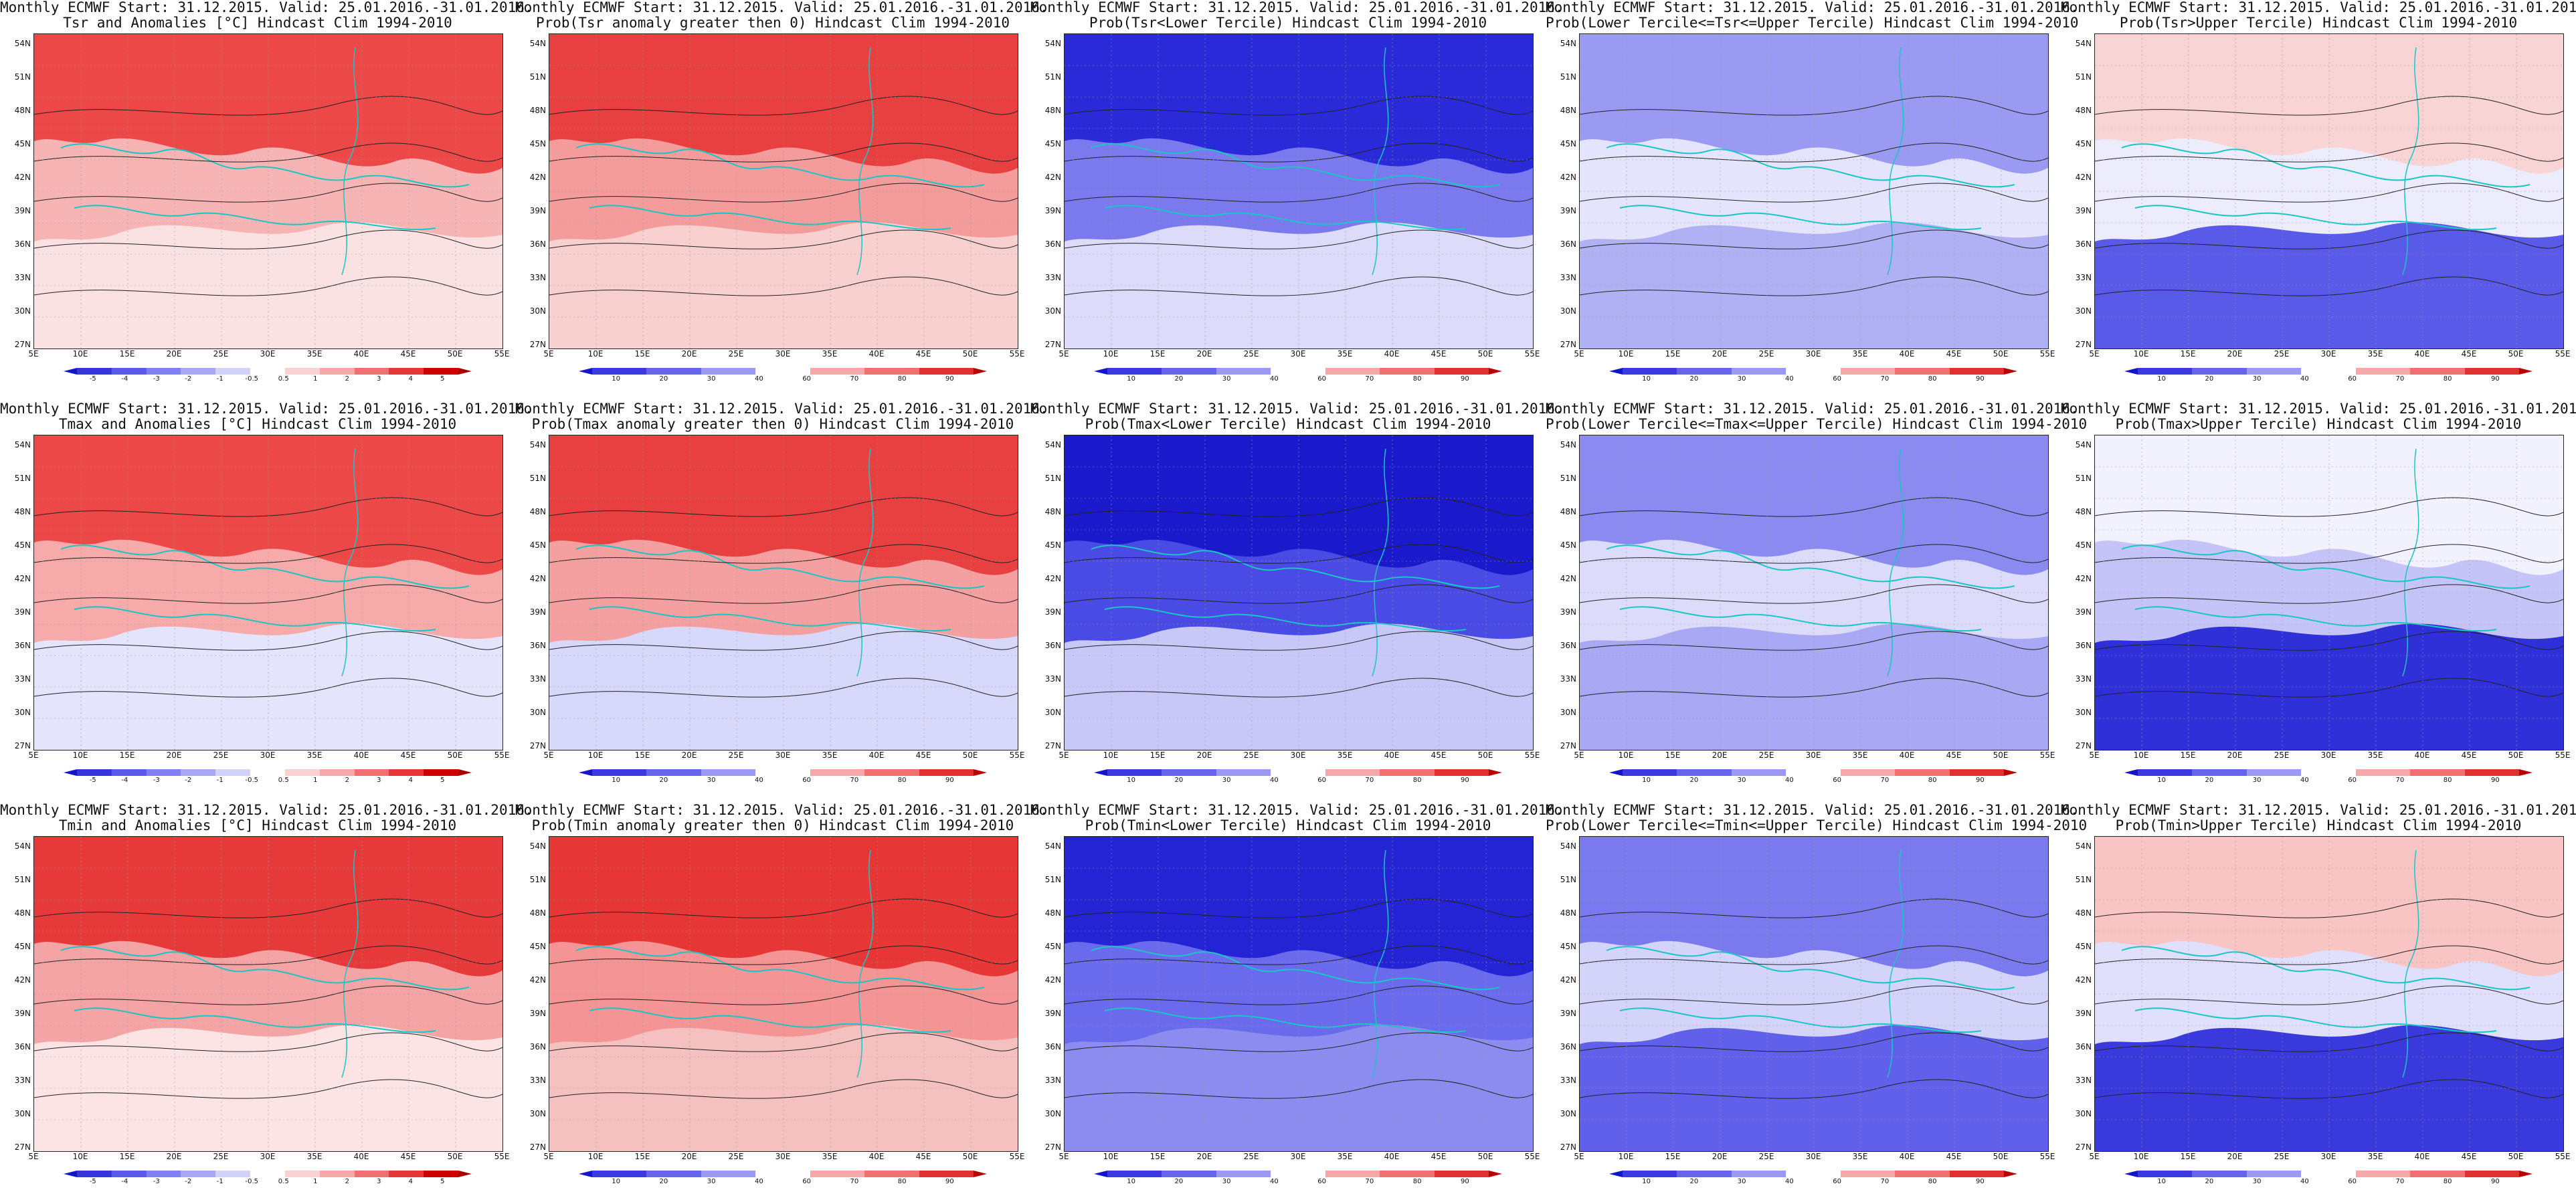  Describe the element at coordinates (1860, 755) in the screenshot. I see `longitude-tick-label: 35E` at that location.